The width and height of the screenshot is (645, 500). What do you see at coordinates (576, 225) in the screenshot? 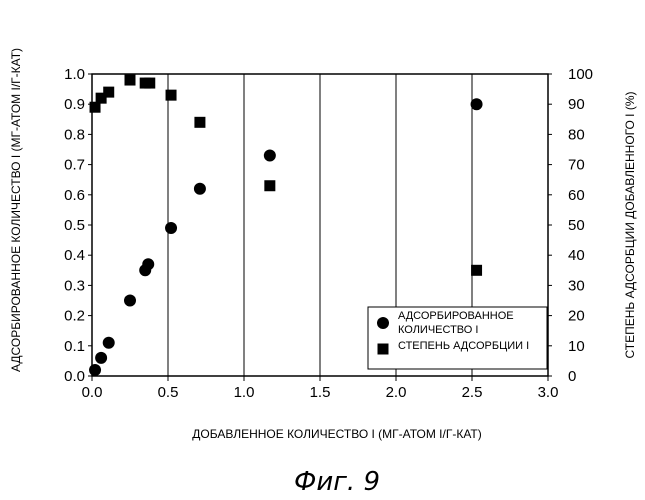
I see `y2-tick-label: 50` at bounding box center [576, 225].